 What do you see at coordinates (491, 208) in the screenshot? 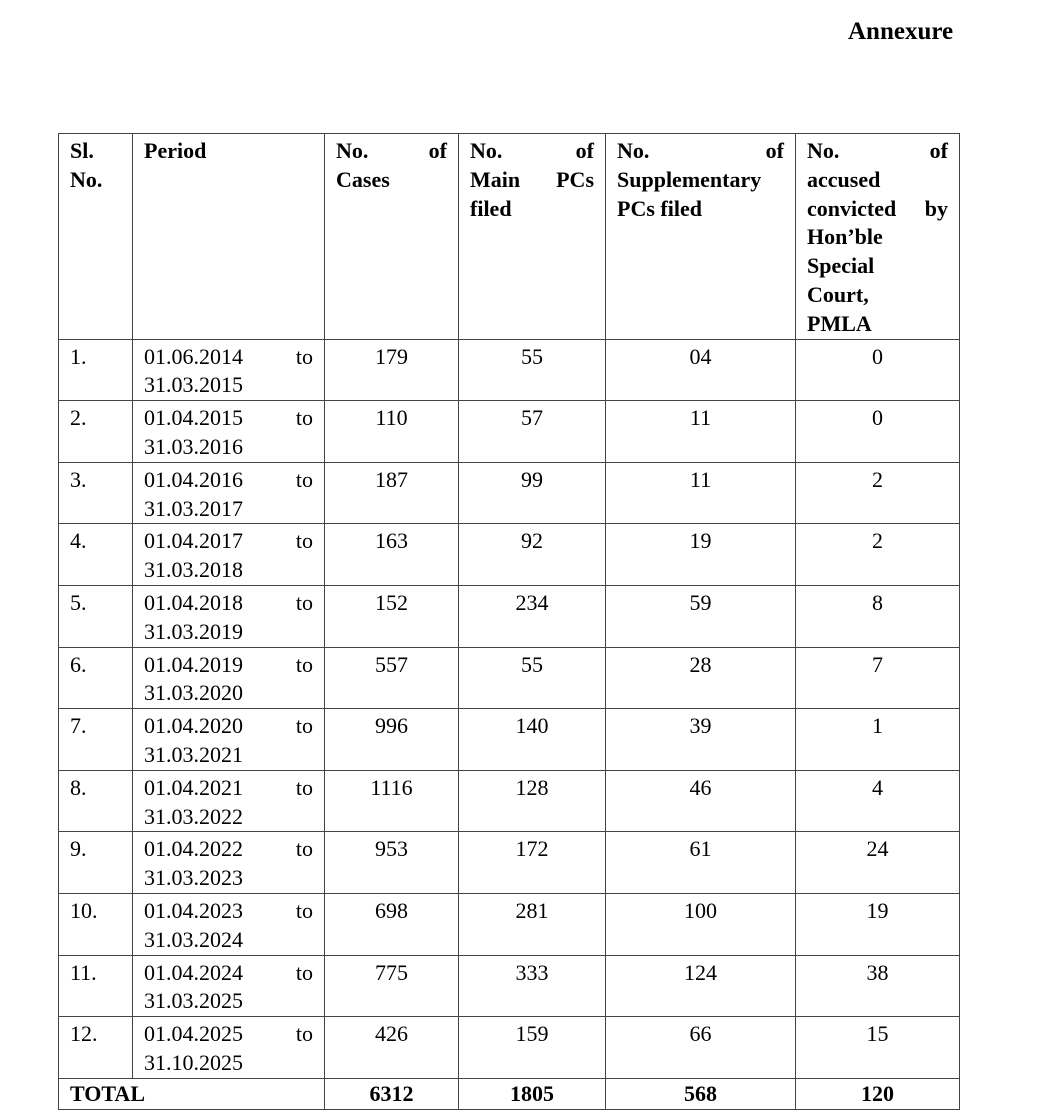
I see `header-line: filed` at bounding box center [491, 208].